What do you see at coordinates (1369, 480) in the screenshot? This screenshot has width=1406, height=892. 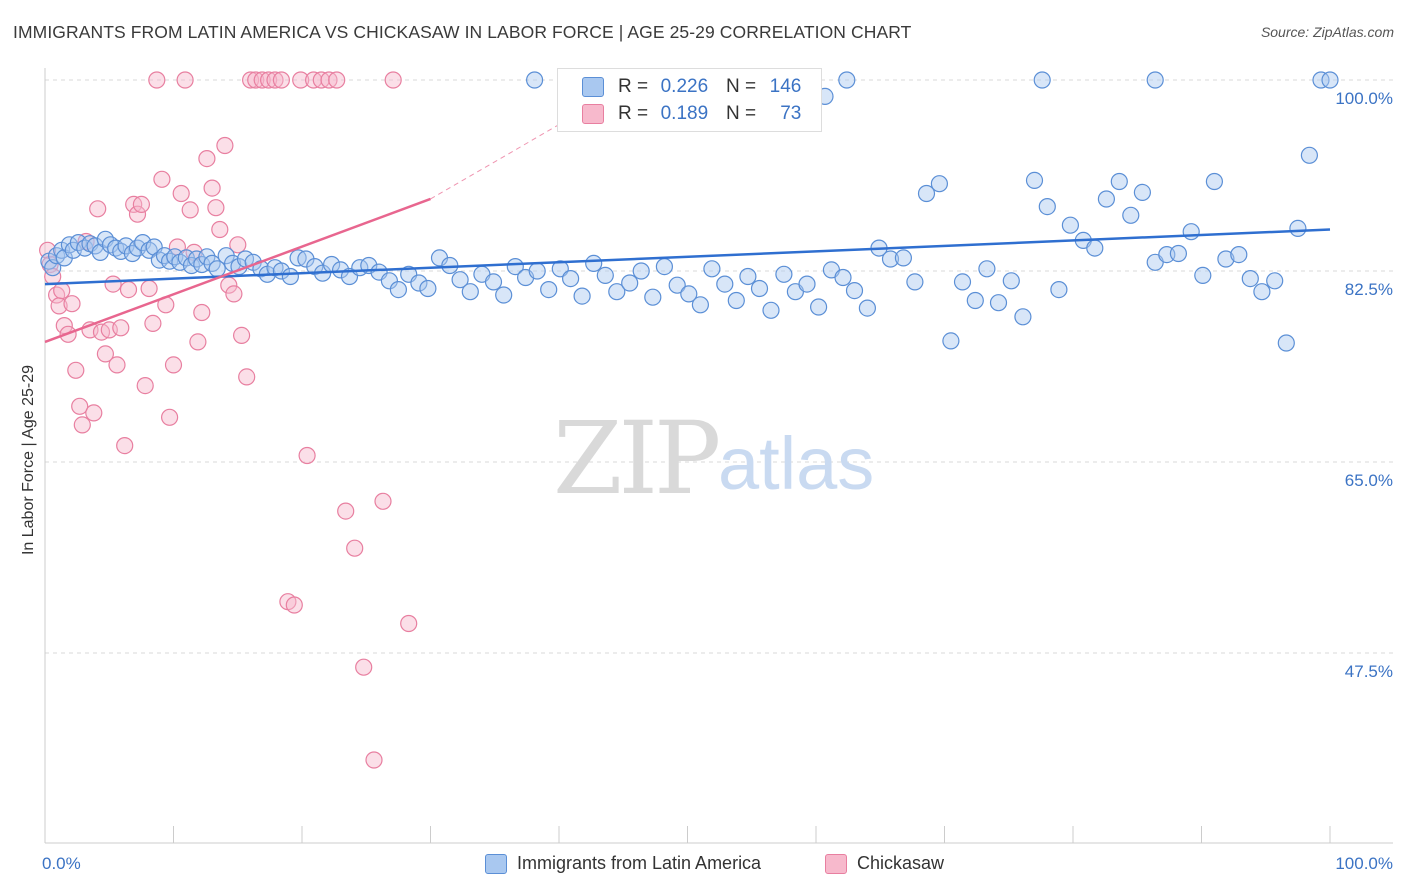 I see `y-tick-label: 65.0%` at bounding box center [1369, 480].